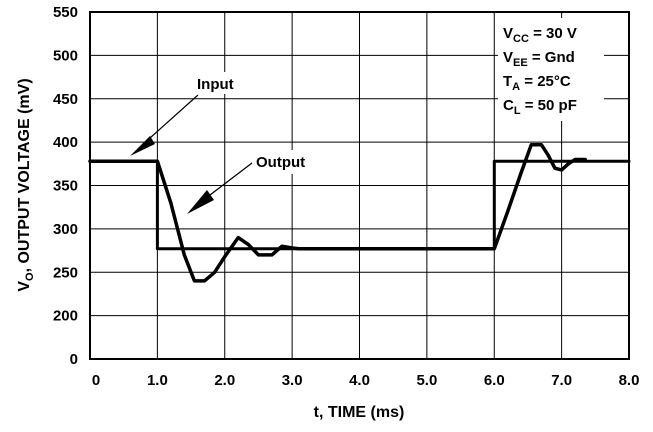 The width and height of the screenshot is (653, 432). I want to click on output-leader-line, so click(231, 179).